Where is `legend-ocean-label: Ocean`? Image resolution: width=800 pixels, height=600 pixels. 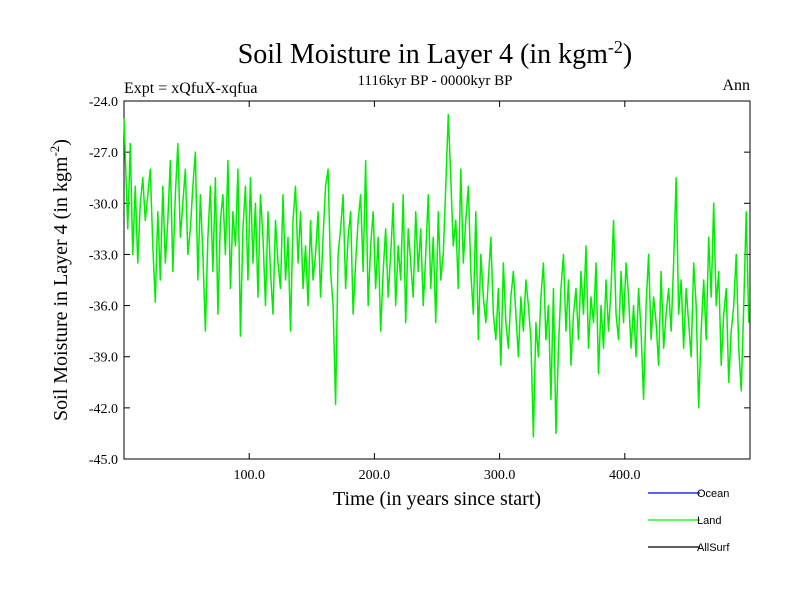 legend-ocean-label: Ocean is located at coordinates (713, 494).